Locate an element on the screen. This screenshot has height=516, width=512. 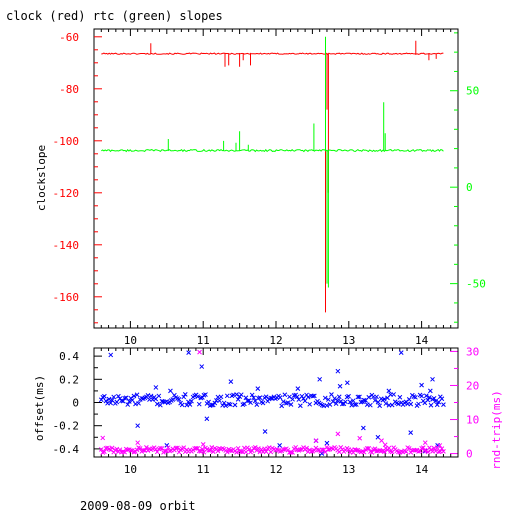
bottom-right-axis: 30 20 10 0 is located at coordinates (464, 403).